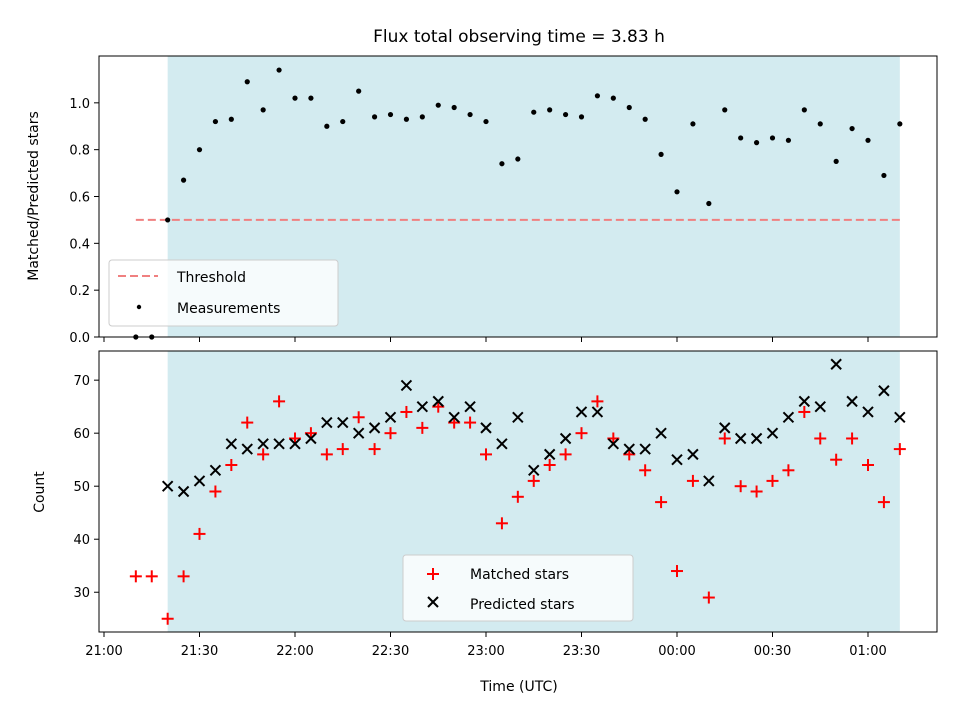  What do you see at coordinates (199, 651) in the screenshot?
I see `x-tick-label: 21:30` at bounding box center [199, 651].